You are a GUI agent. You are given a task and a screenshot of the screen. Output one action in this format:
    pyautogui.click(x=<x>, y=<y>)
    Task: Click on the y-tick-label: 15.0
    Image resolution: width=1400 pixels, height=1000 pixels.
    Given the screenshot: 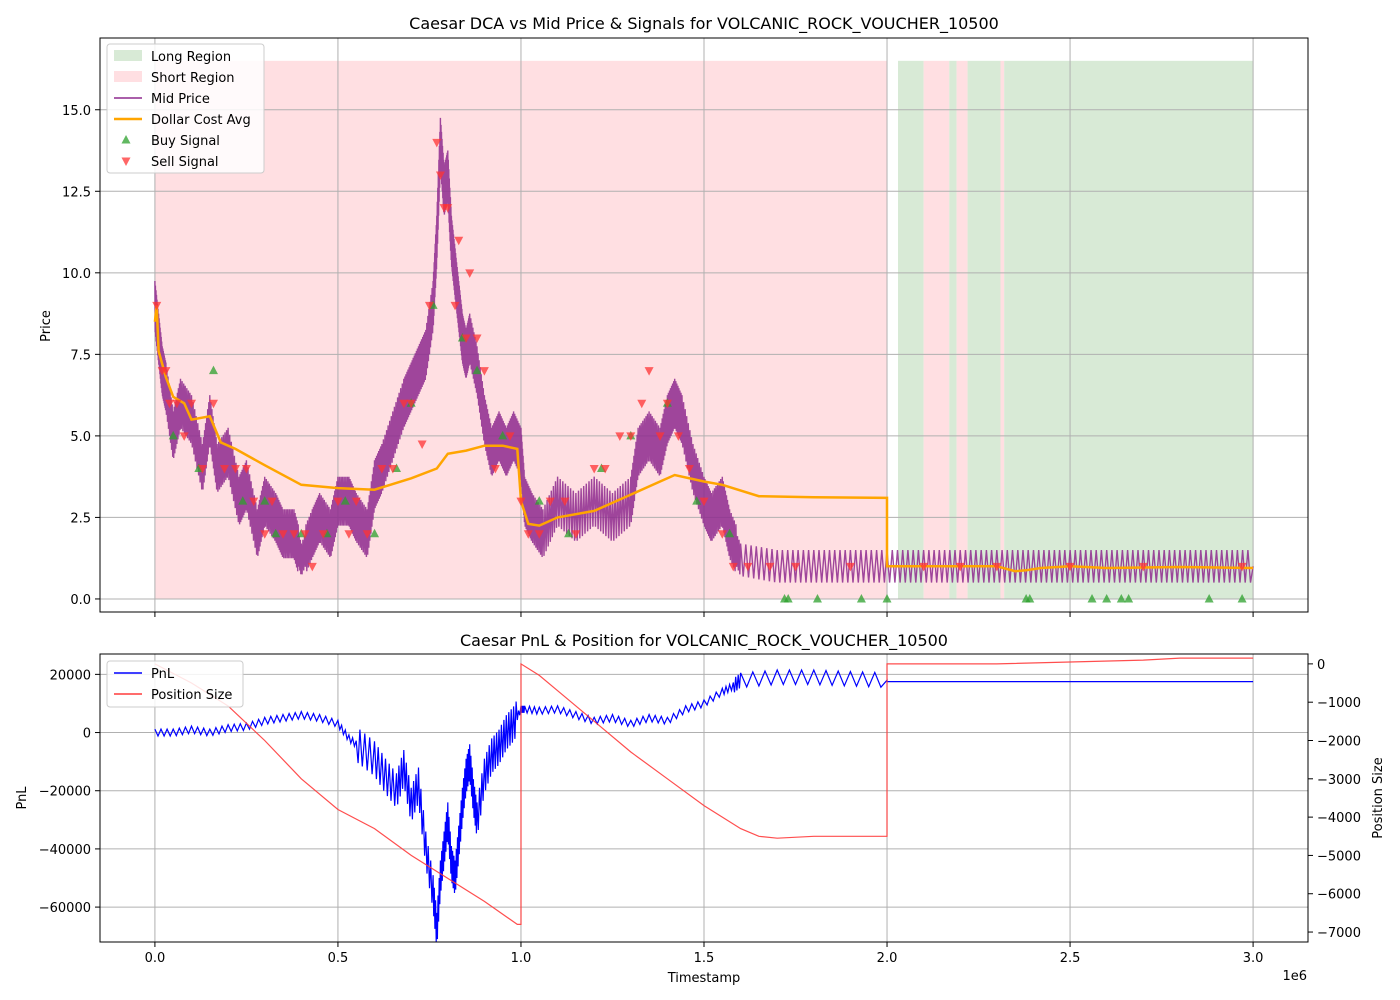 What is the action you would take?
    pyautogui.click(x=76, y=111)
    